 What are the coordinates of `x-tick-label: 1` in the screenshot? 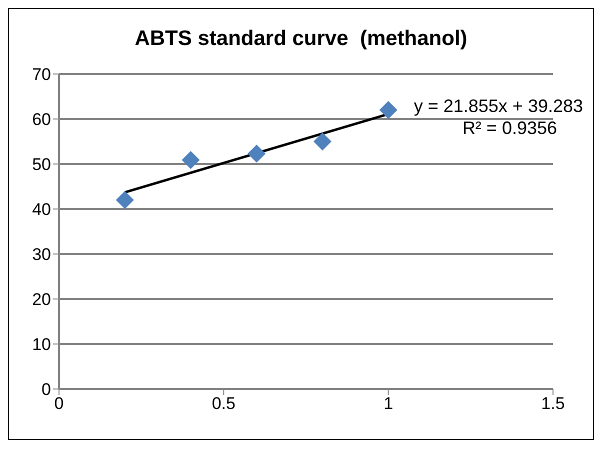 It's located at (389, 404).